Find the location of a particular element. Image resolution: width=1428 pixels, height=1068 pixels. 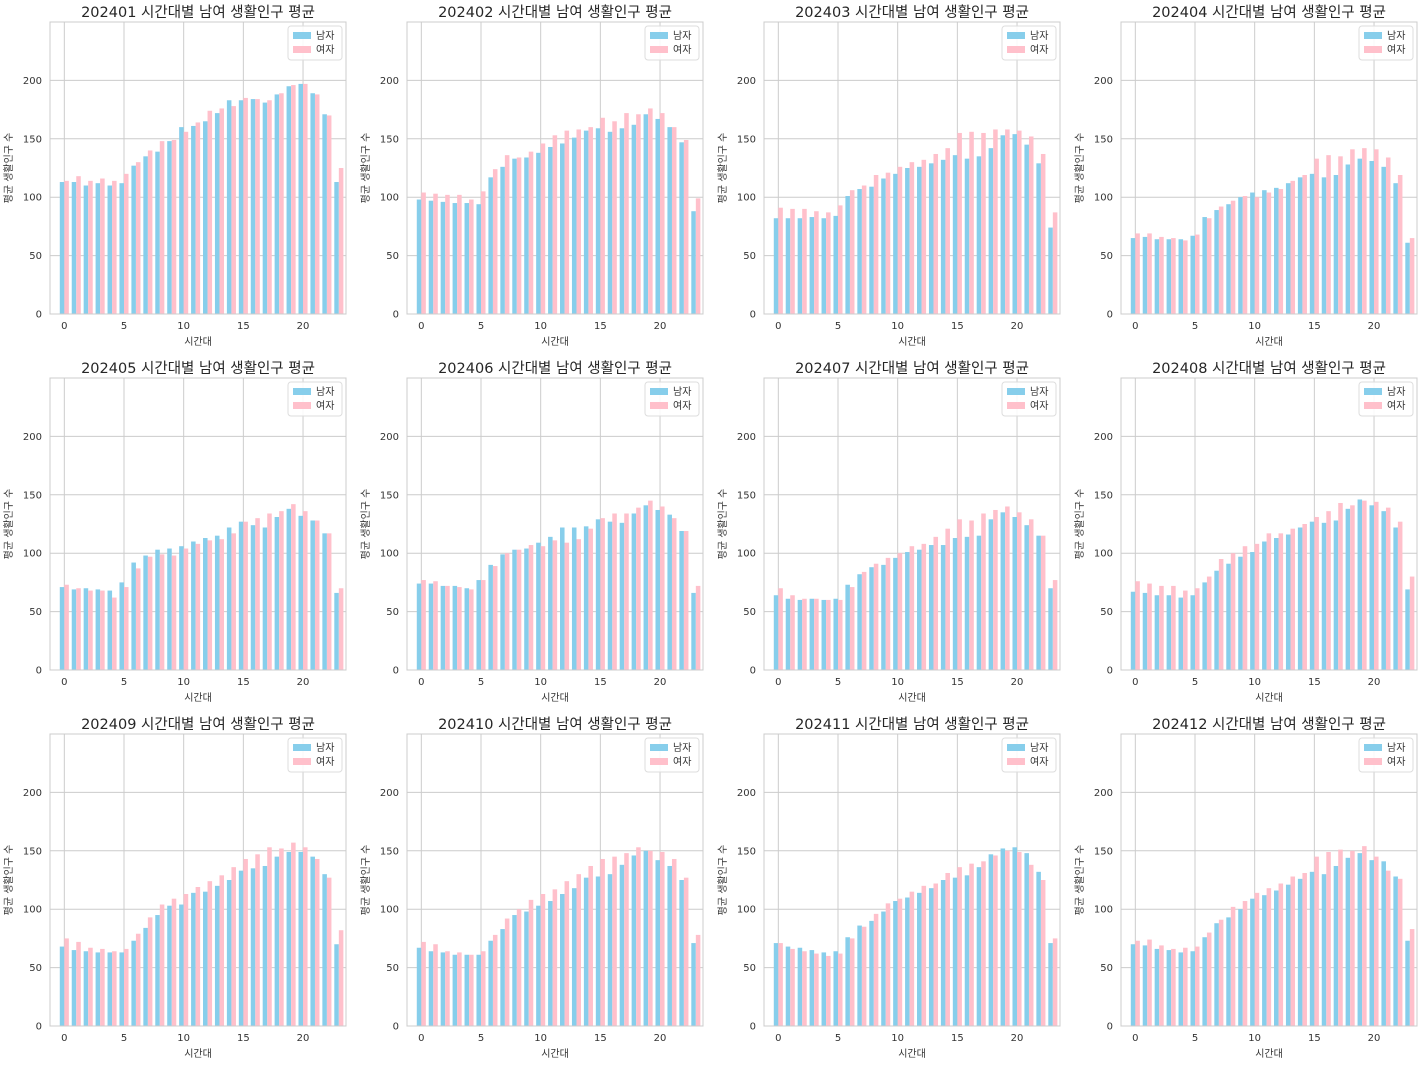

x-tick-label: 20 is located at coordinates (303, 326).